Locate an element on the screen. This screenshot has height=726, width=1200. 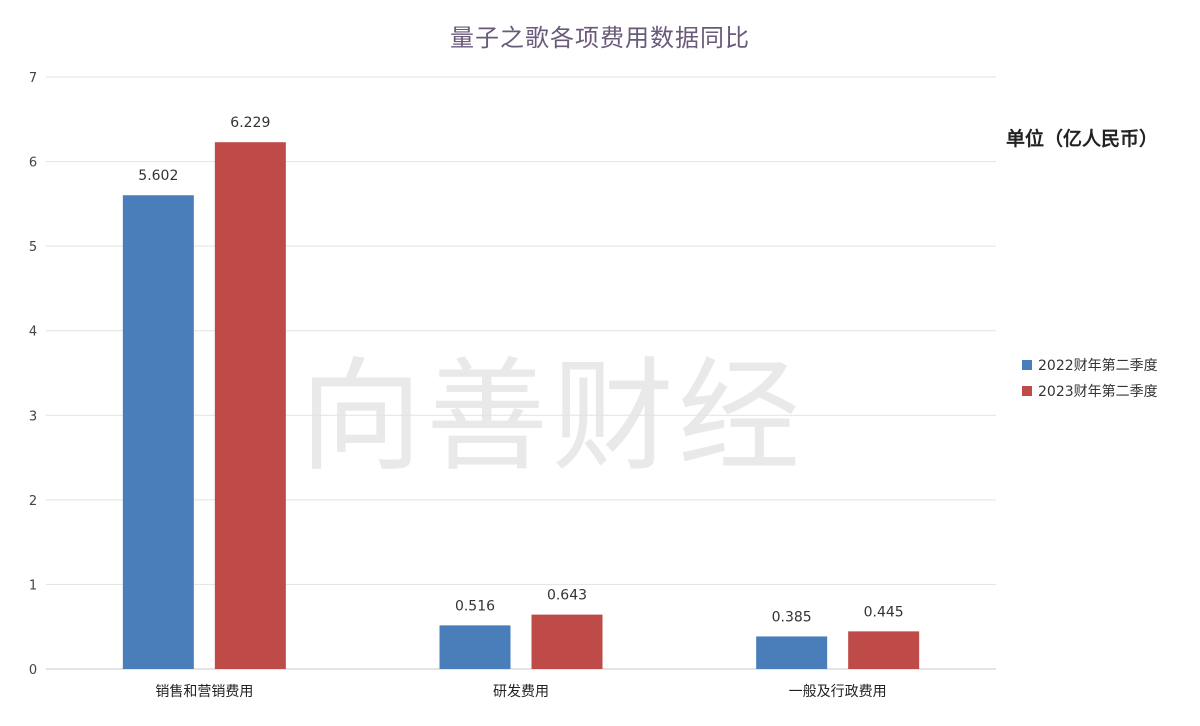
legend-swatch-2023 is located at coordinates (1027, 391).